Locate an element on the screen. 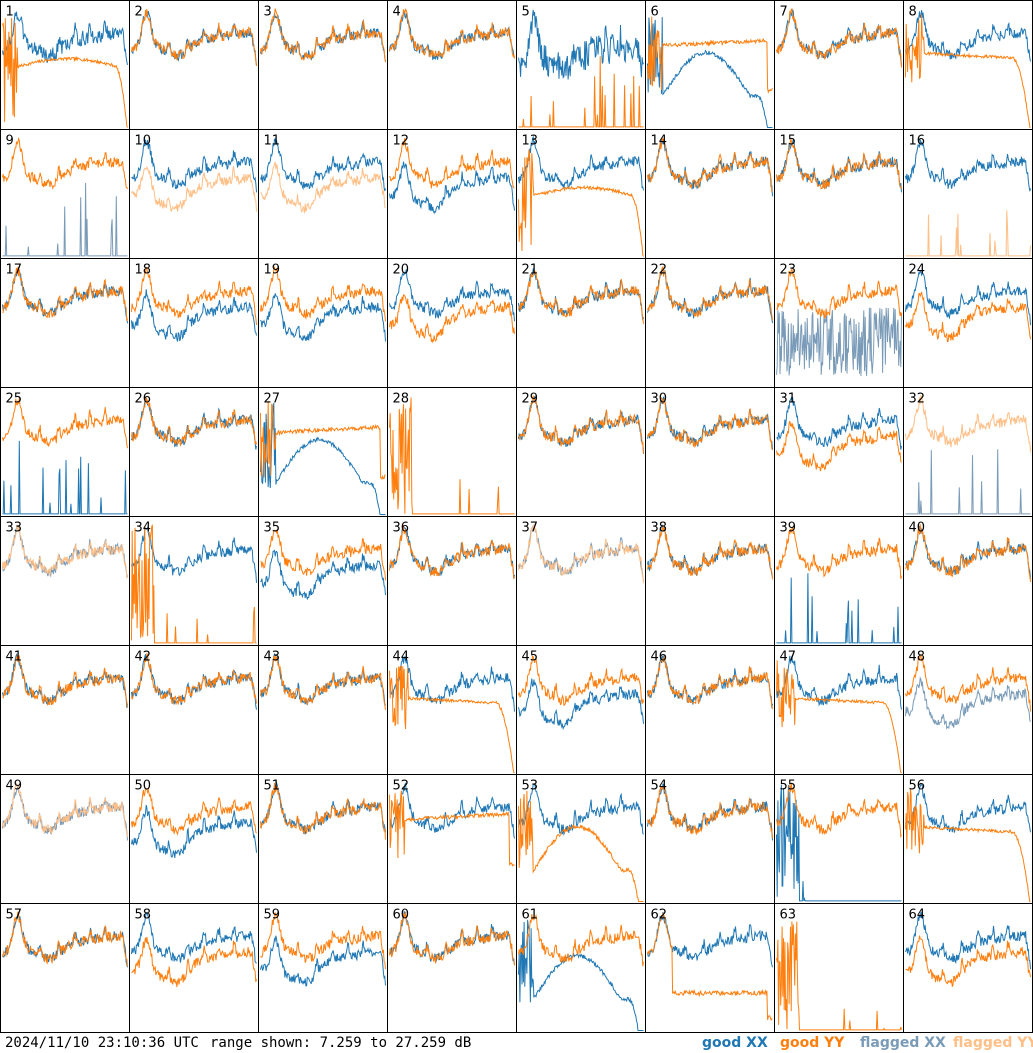 The image size is (1033, 1053). tile-15: 15 is located at coordinates (839, 194).